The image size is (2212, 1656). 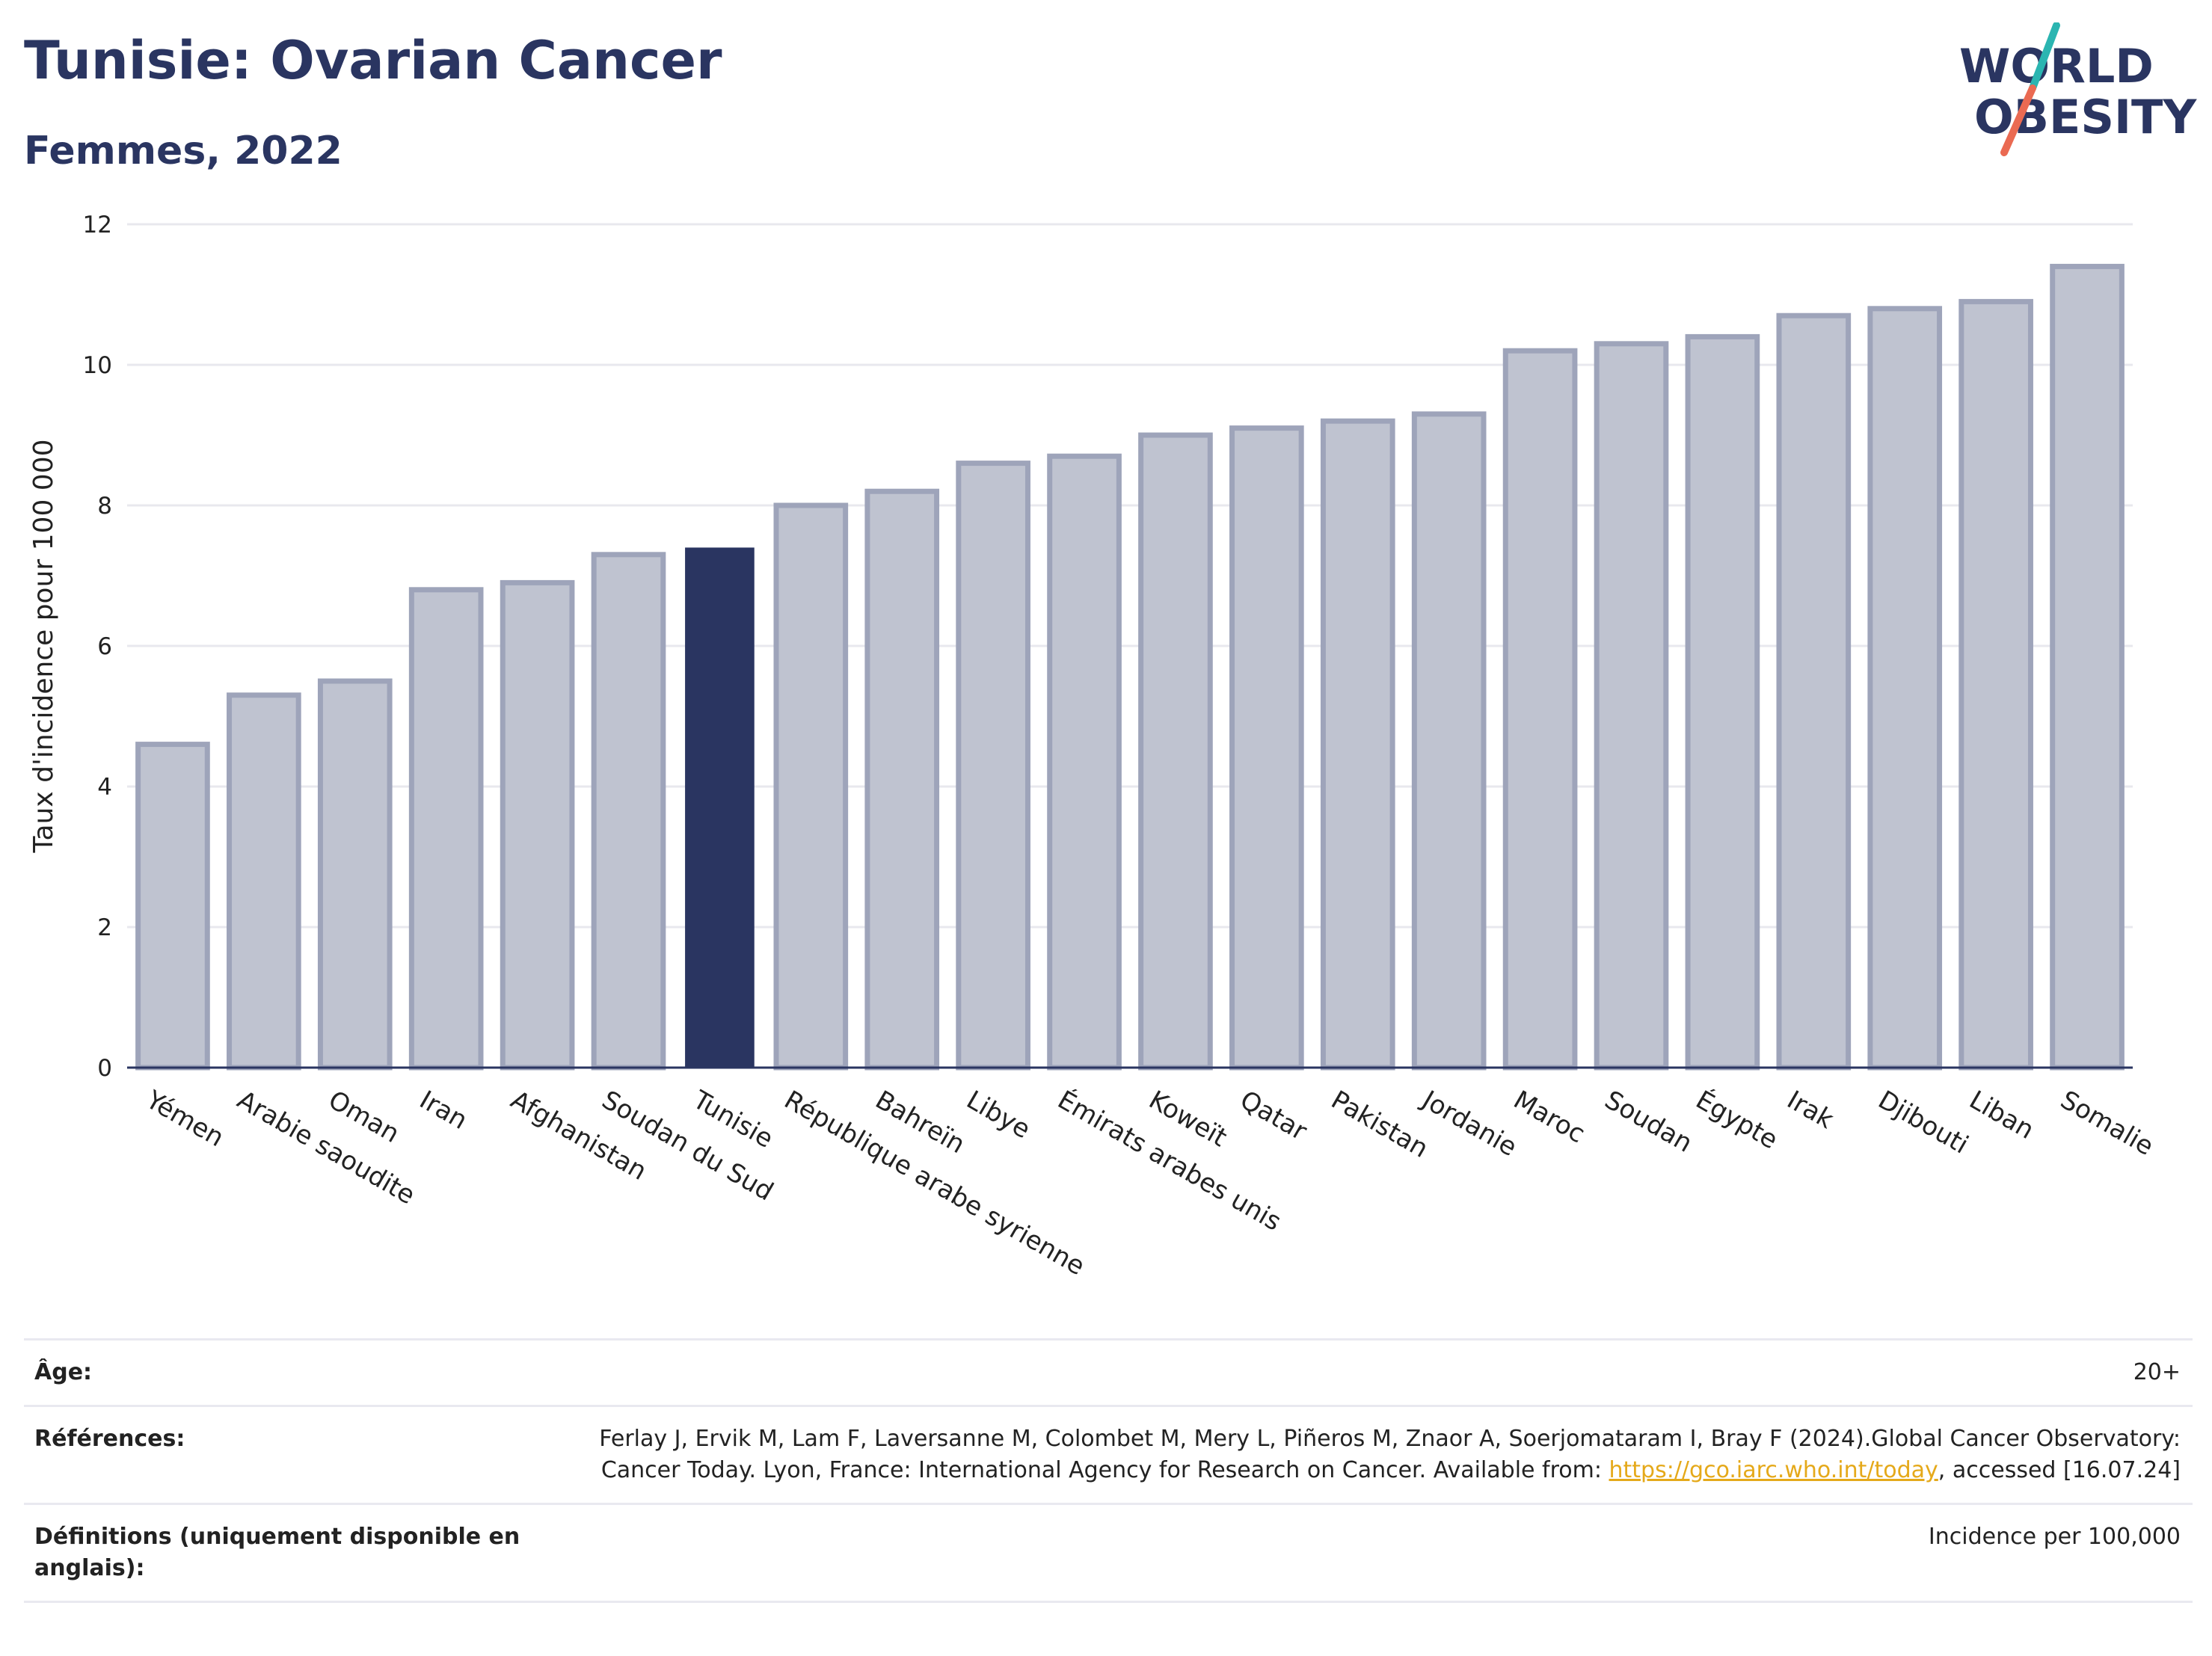 I want to click on references-link: https://gco.iarc.who.int/today, so click(x=1773, y=1470).